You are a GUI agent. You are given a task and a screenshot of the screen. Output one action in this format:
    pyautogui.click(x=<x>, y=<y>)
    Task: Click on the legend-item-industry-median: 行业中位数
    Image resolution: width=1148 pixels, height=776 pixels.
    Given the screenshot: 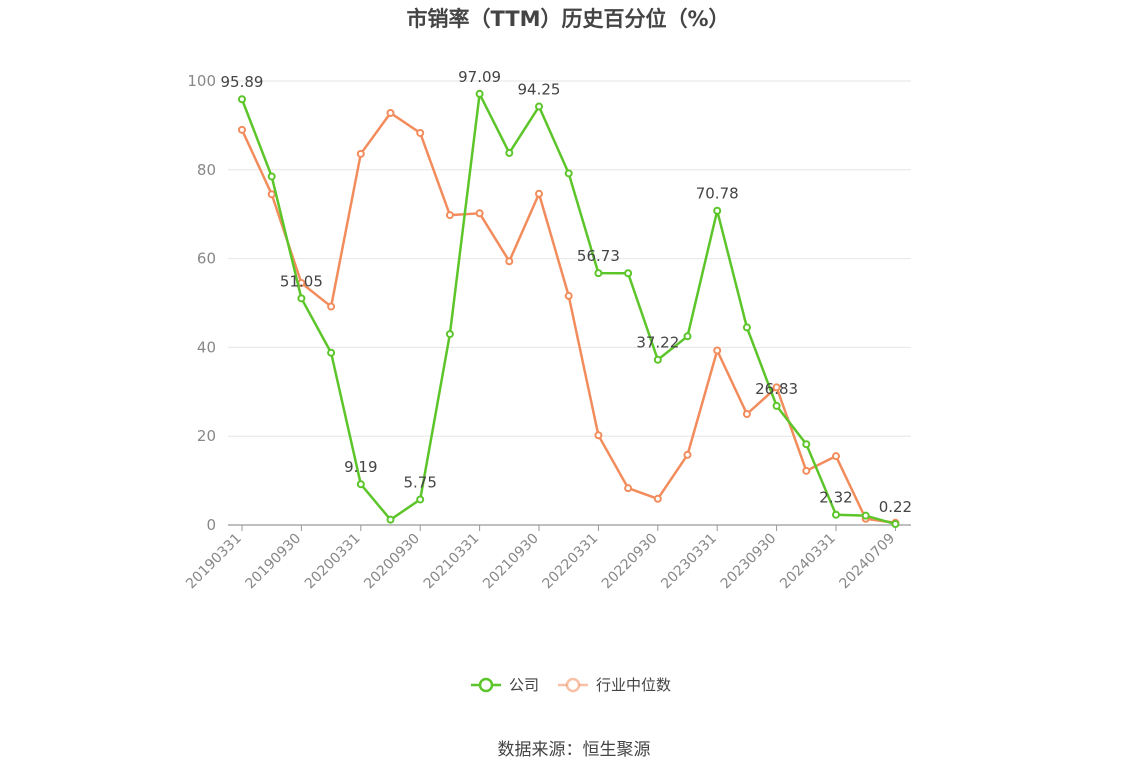 What is the action you would take?
    pyautogui.click(x=614, y=685)
    